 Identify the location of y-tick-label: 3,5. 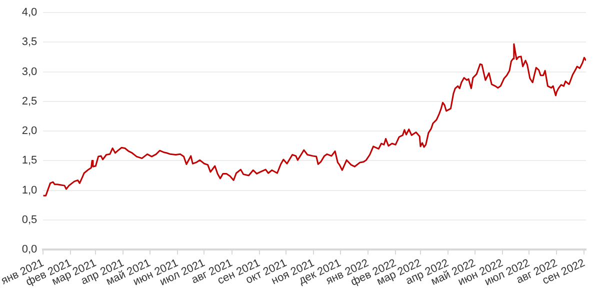
(30, 42).